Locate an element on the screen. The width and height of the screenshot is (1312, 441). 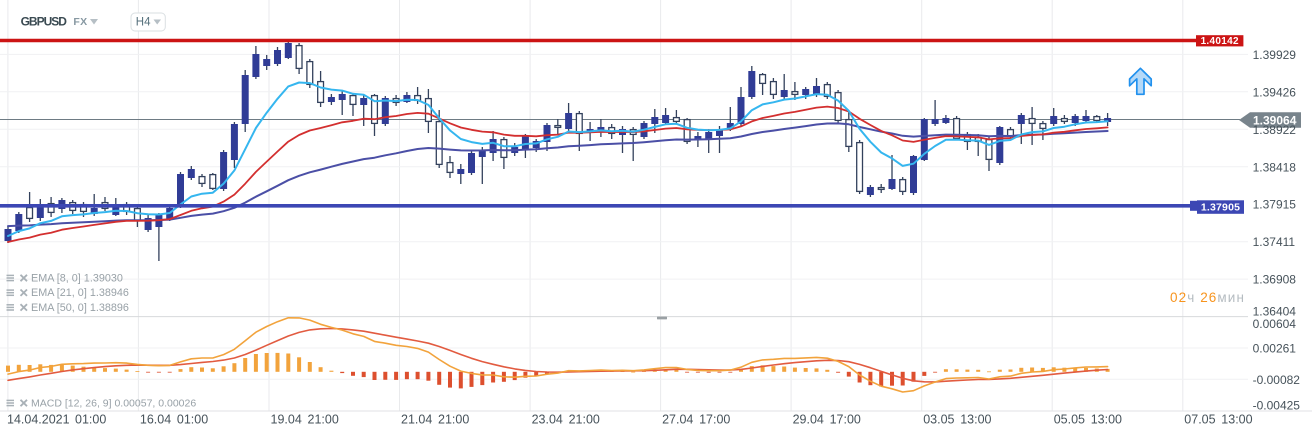
svg-text: 02ч 26мин is located at coordinates (1207, 297).